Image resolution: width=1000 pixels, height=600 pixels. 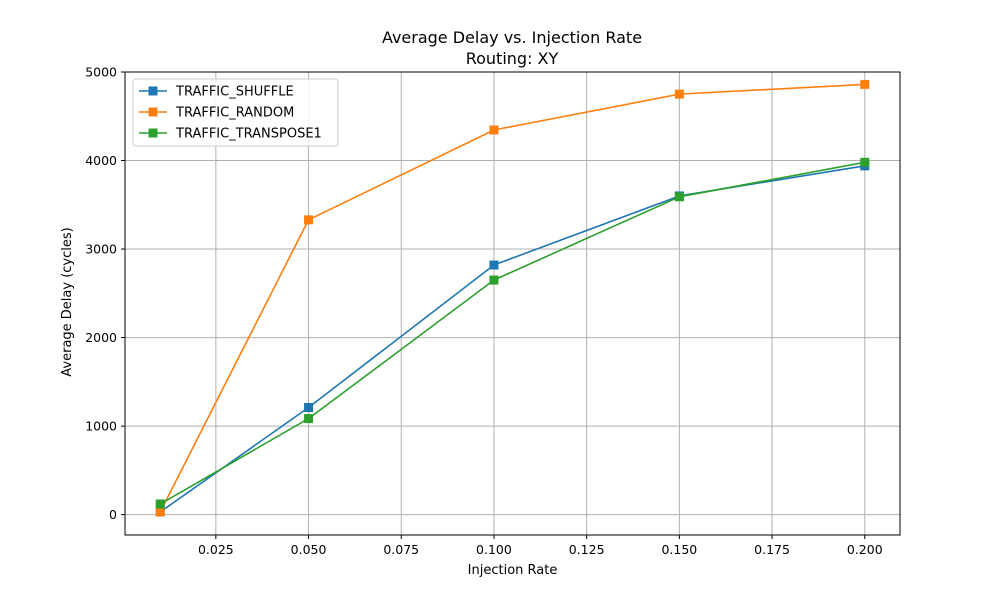 I want to click on y-tick-label: 5000, so click(x=101, y=72).